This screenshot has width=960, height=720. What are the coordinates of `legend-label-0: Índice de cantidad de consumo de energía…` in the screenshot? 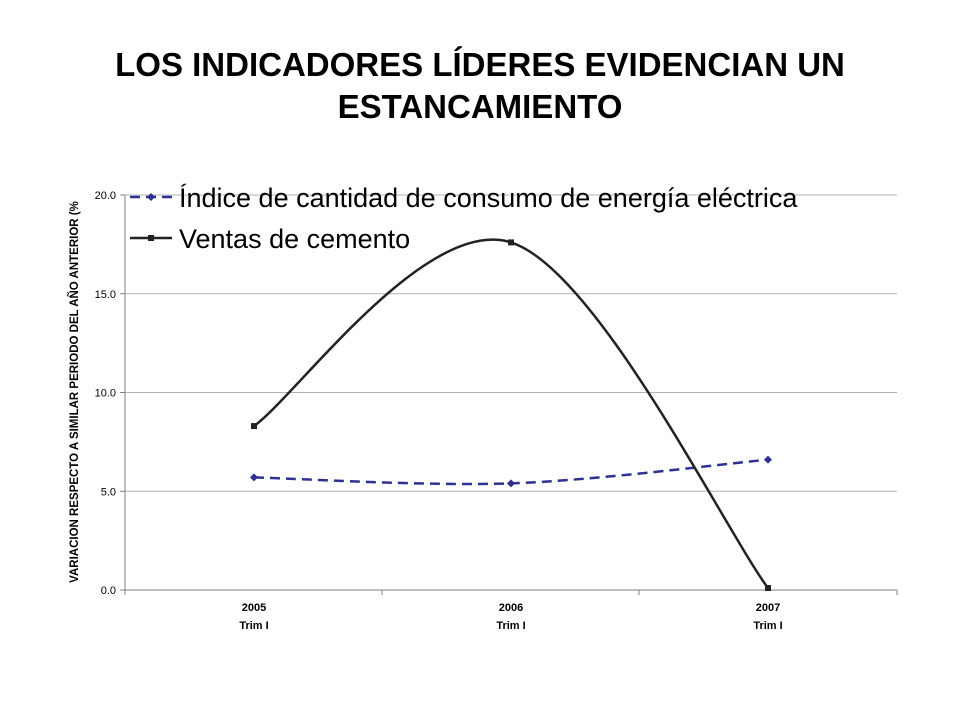 It's located at (488, 198).